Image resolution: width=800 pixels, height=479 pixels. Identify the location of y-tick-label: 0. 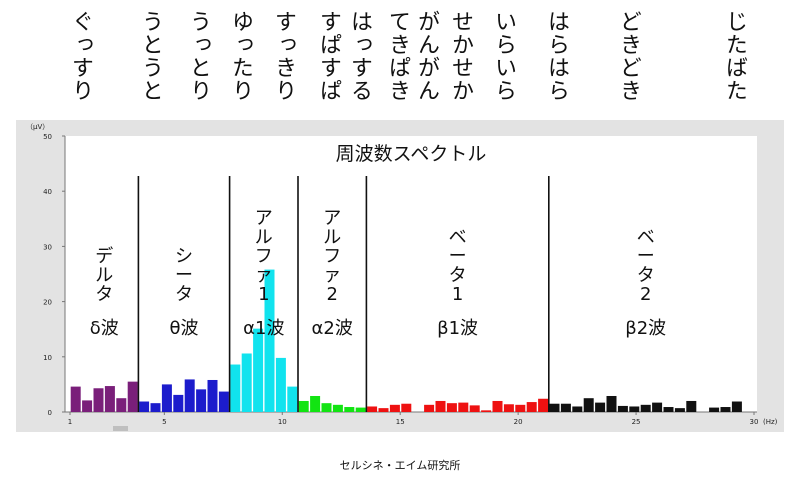
(50, 413).